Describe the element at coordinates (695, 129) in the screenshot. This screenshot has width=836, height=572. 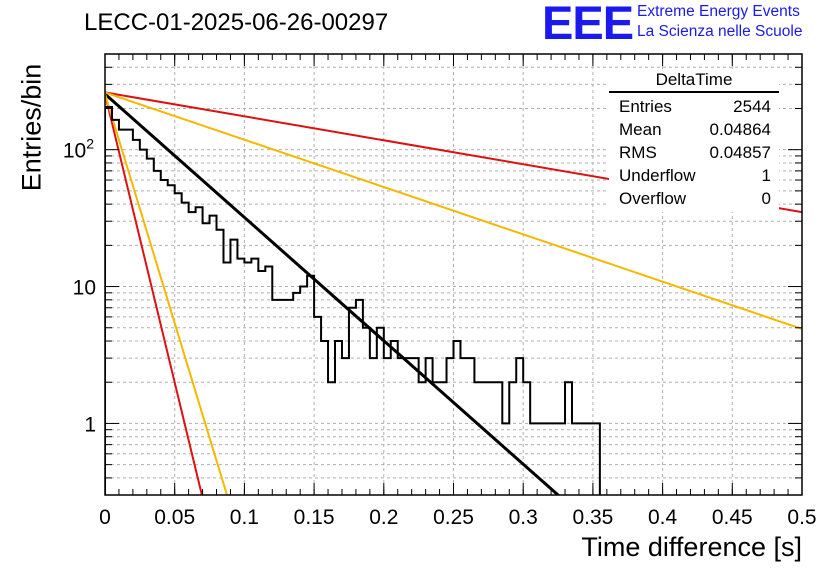
I see `stats-row: Mean 0.04864` at that location.